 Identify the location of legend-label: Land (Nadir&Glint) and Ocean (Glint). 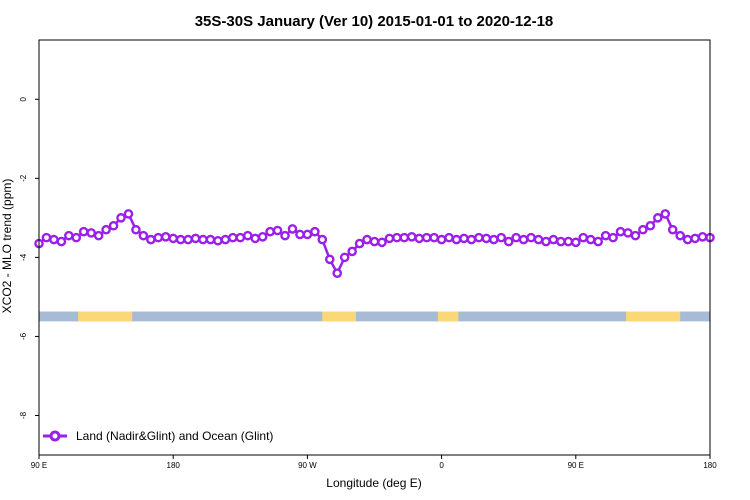
(174, 436).